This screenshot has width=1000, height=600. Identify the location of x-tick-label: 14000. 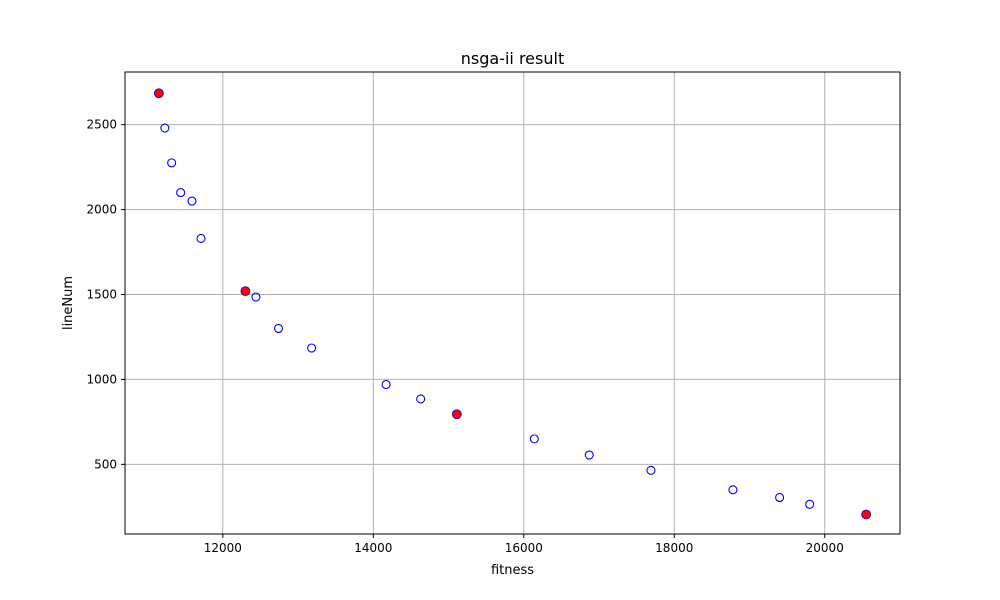
(373, 548).